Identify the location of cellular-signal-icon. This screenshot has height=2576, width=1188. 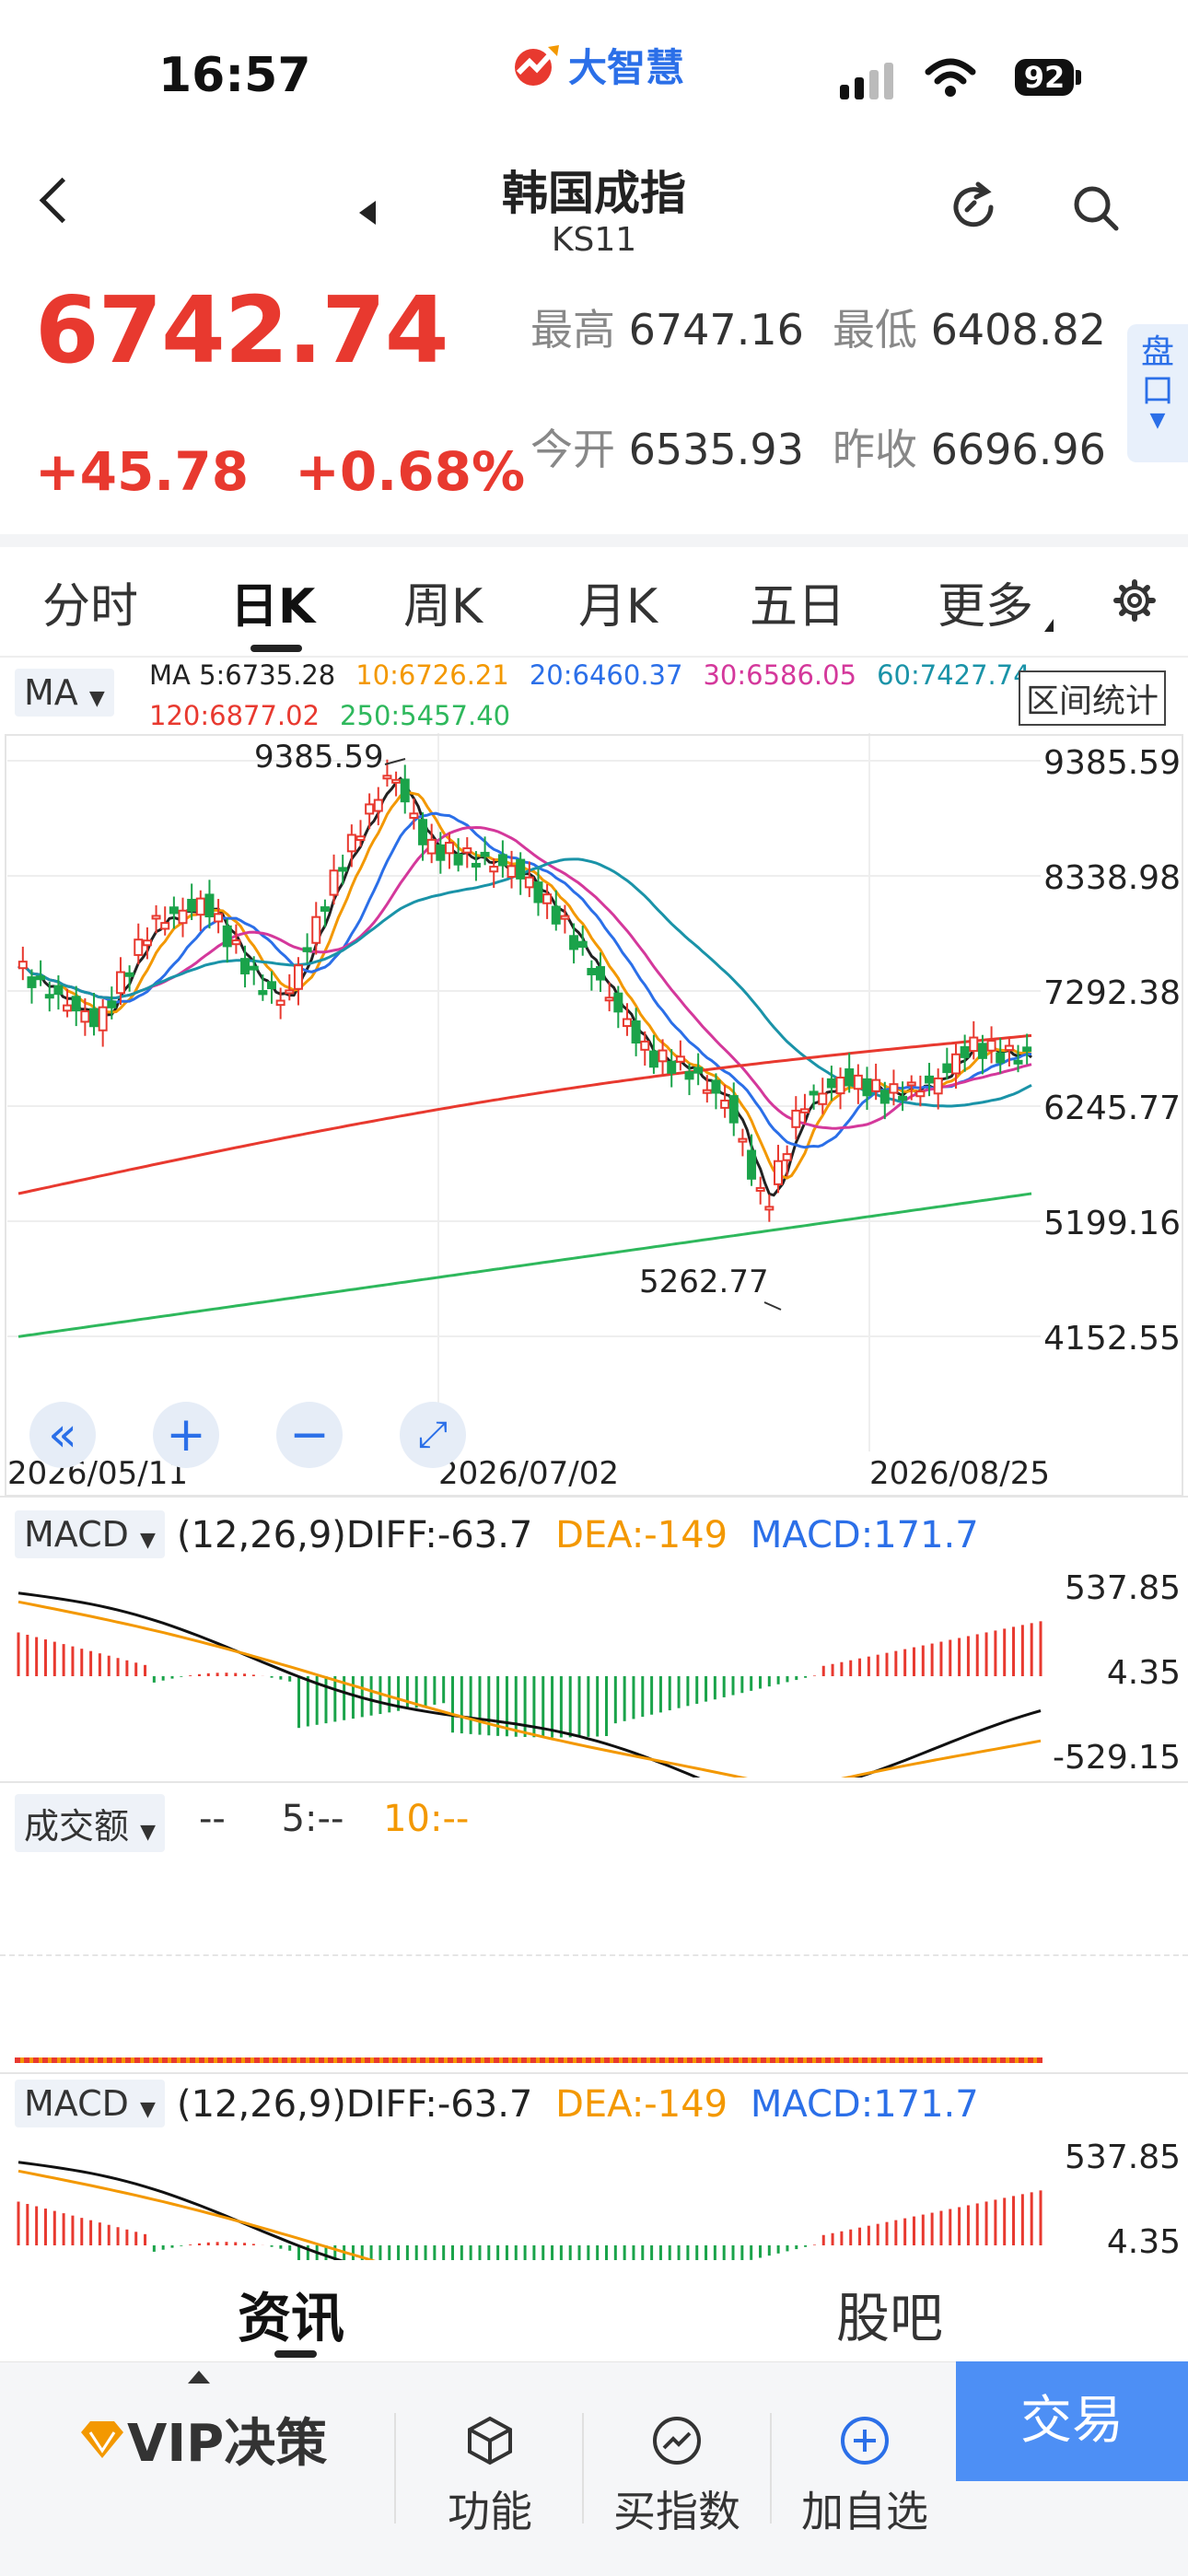
(866, 81).